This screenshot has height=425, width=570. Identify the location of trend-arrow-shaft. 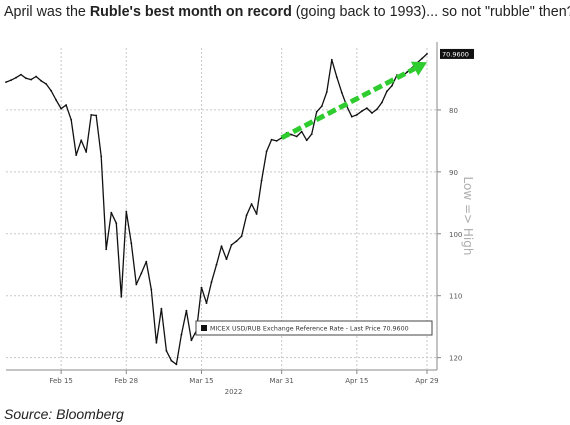
(348, 103).